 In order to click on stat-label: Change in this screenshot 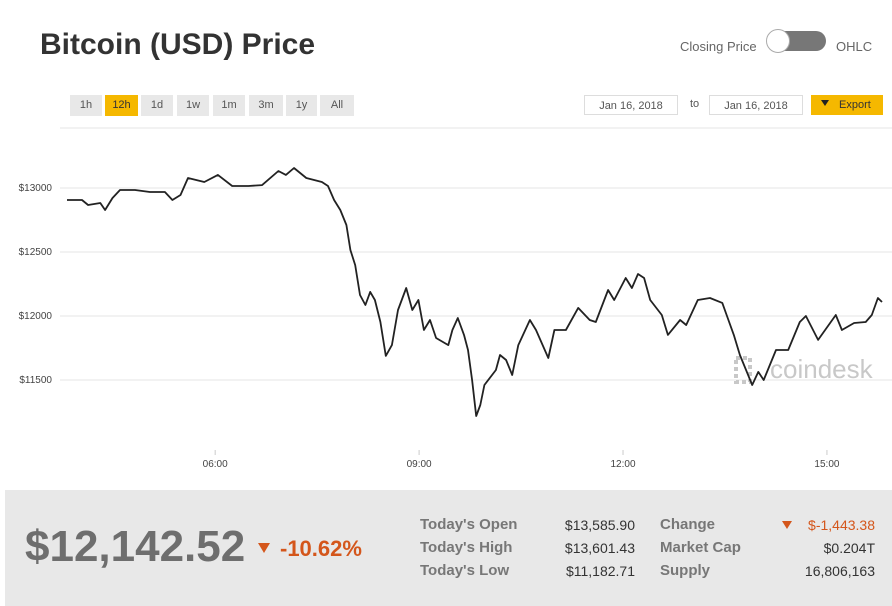, I will do `click(688, 524)`.